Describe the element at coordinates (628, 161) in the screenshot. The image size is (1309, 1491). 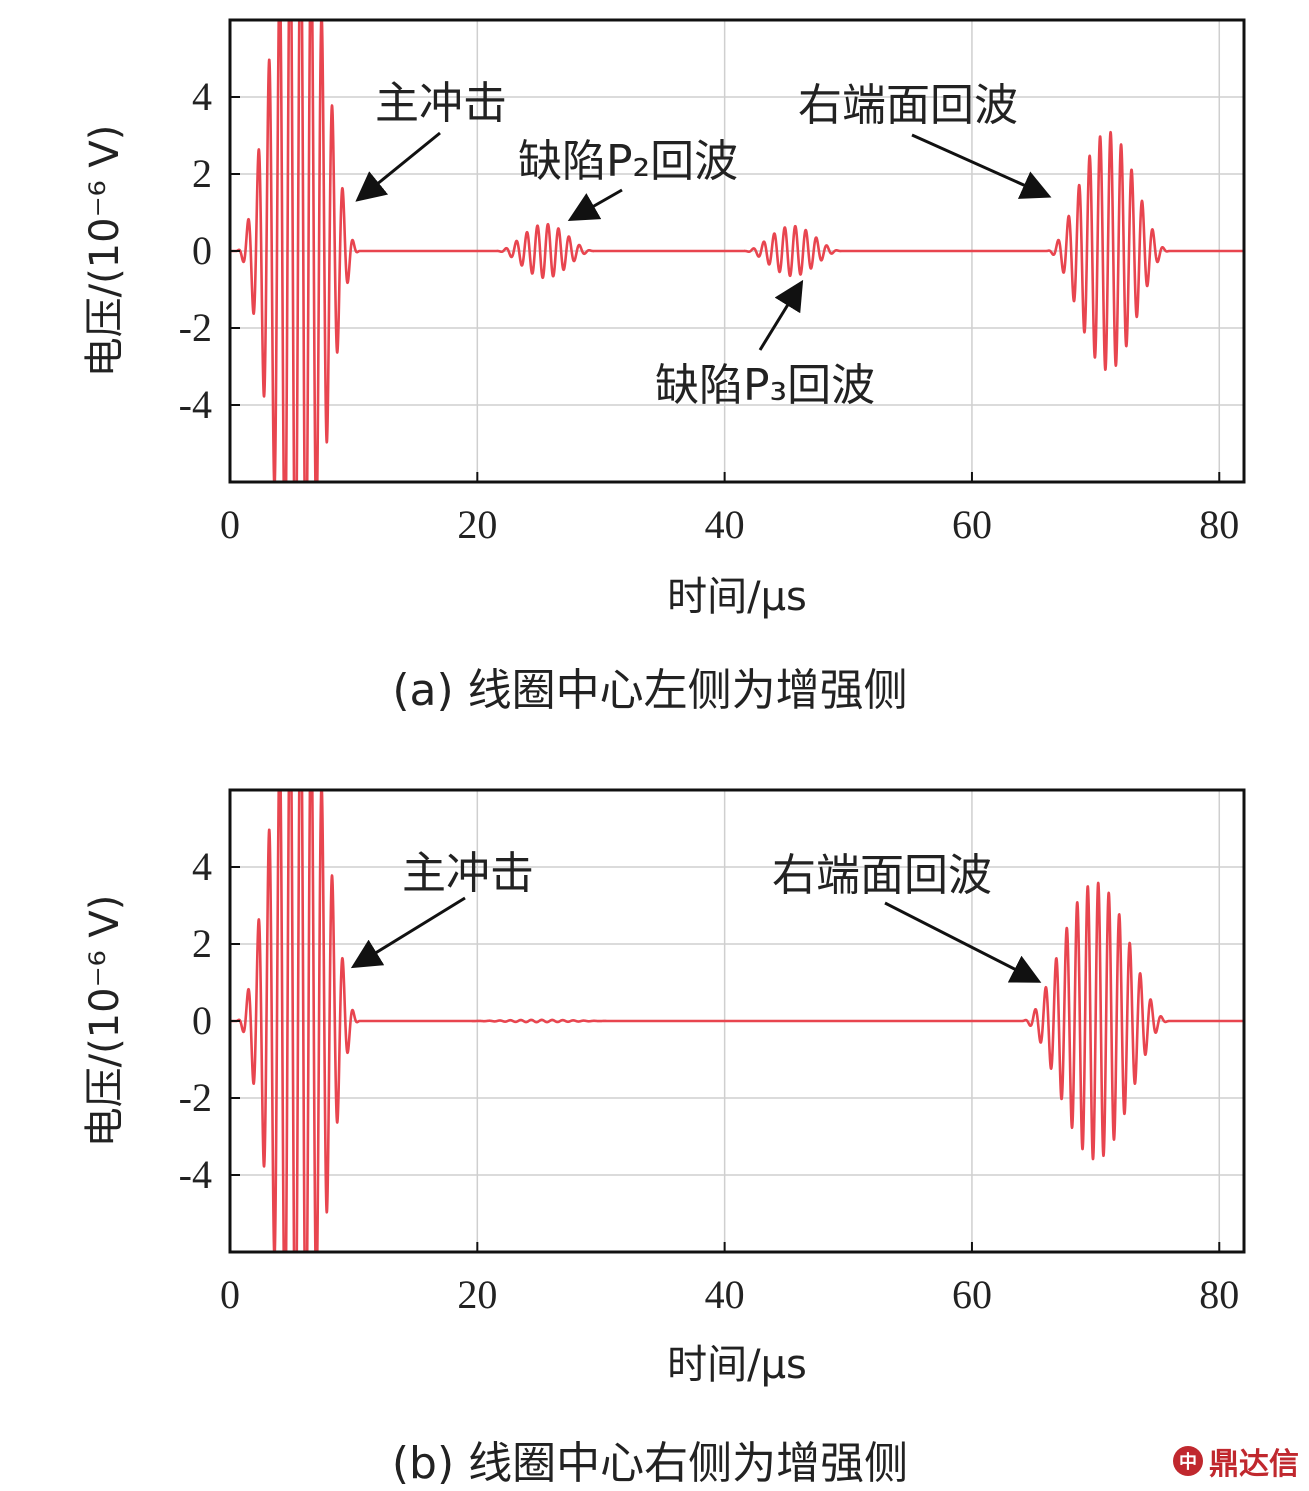
I see `annotation-p2-echo: 缺陷P₂回波` at that location.